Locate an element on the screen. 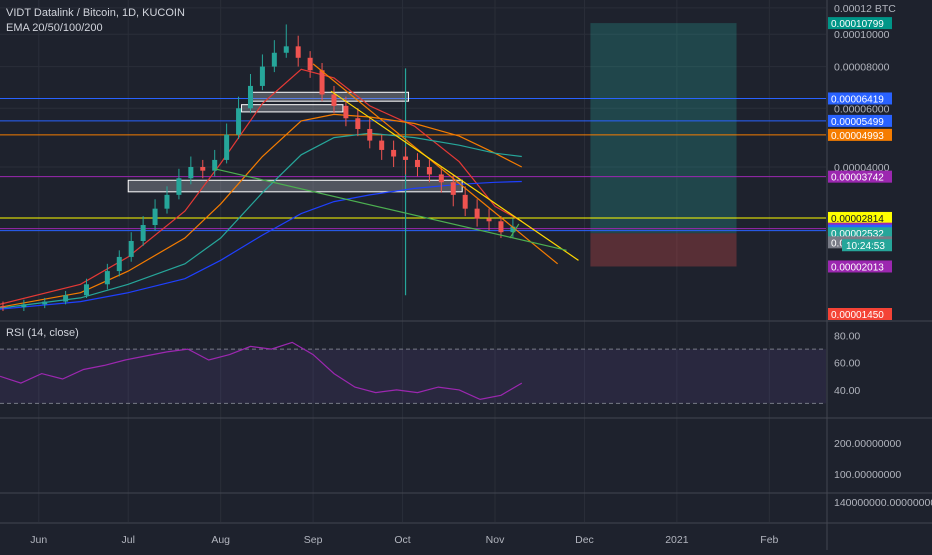  long-position-stop-zone is located at coordinates (663, 250).